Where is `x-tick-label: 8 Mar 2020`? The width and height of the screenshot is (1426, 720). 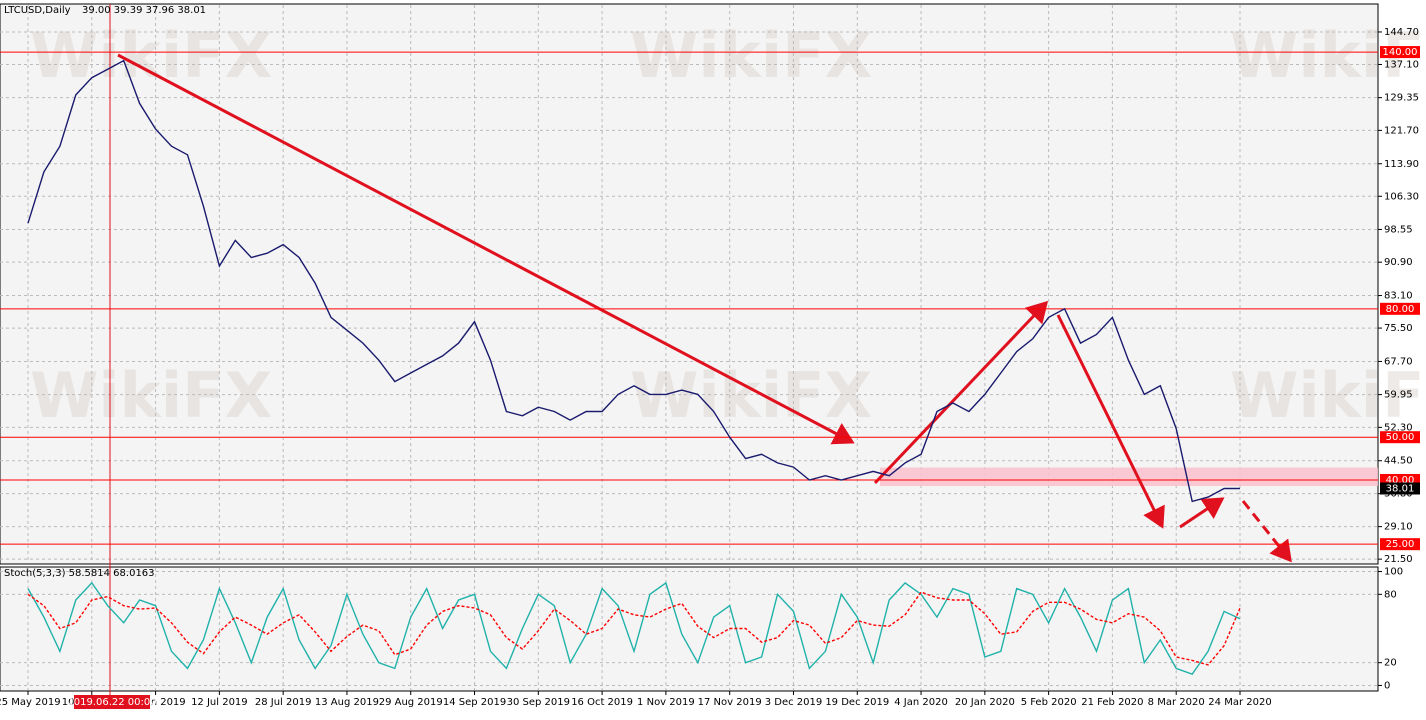 x-tick-label: 8 Mar 2020 is located at coordinates (1176, 702).